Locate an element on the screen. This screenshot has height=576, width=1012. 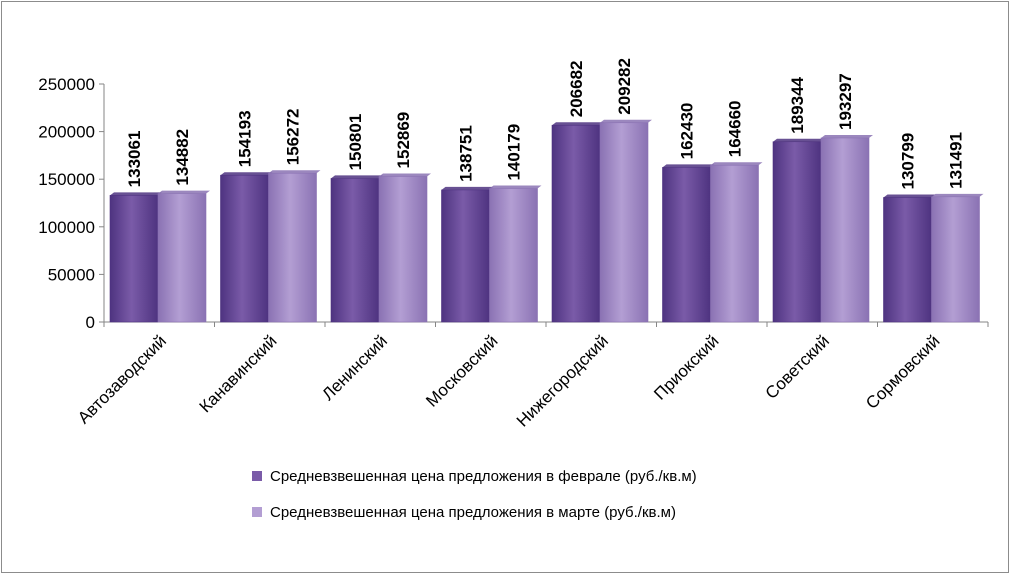
x-category-label: Советский is located at coordinates (797, 366).